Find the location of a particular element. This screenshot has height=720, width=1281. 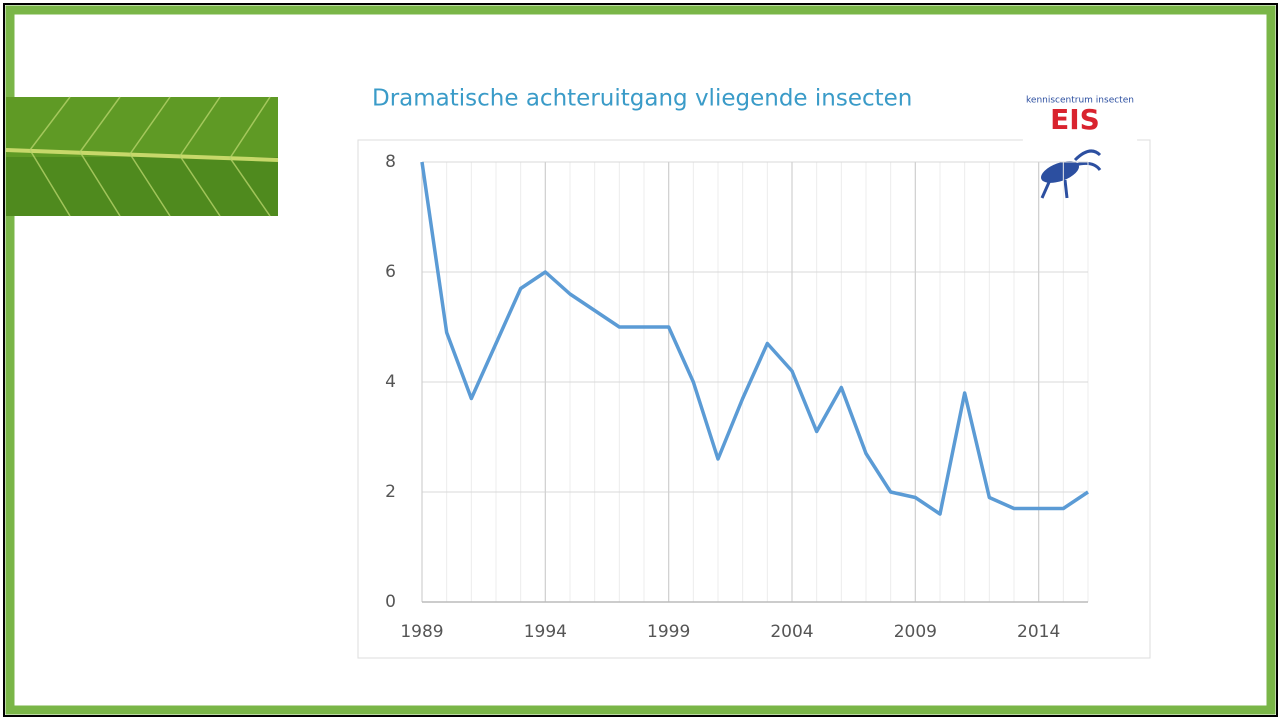

x-tick-label: 1999 is located at coordinates (668, 632).